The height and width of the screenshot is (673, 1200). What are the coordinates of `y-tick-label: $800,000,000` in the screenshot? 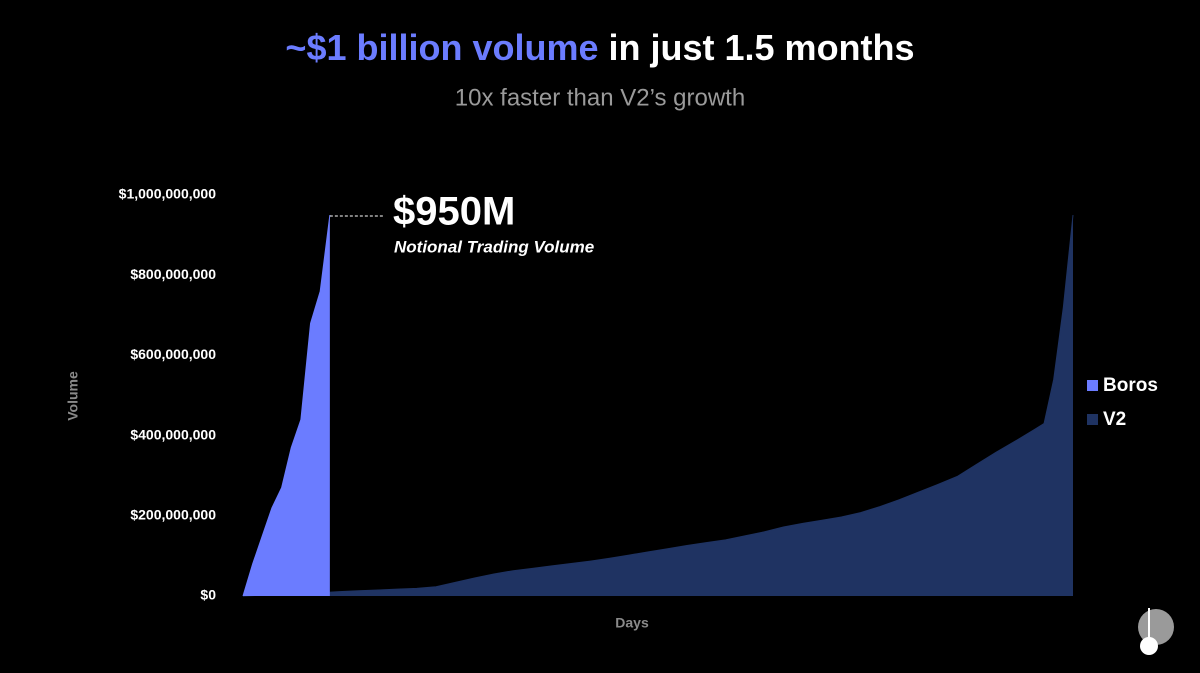 It's located at (173, 274).